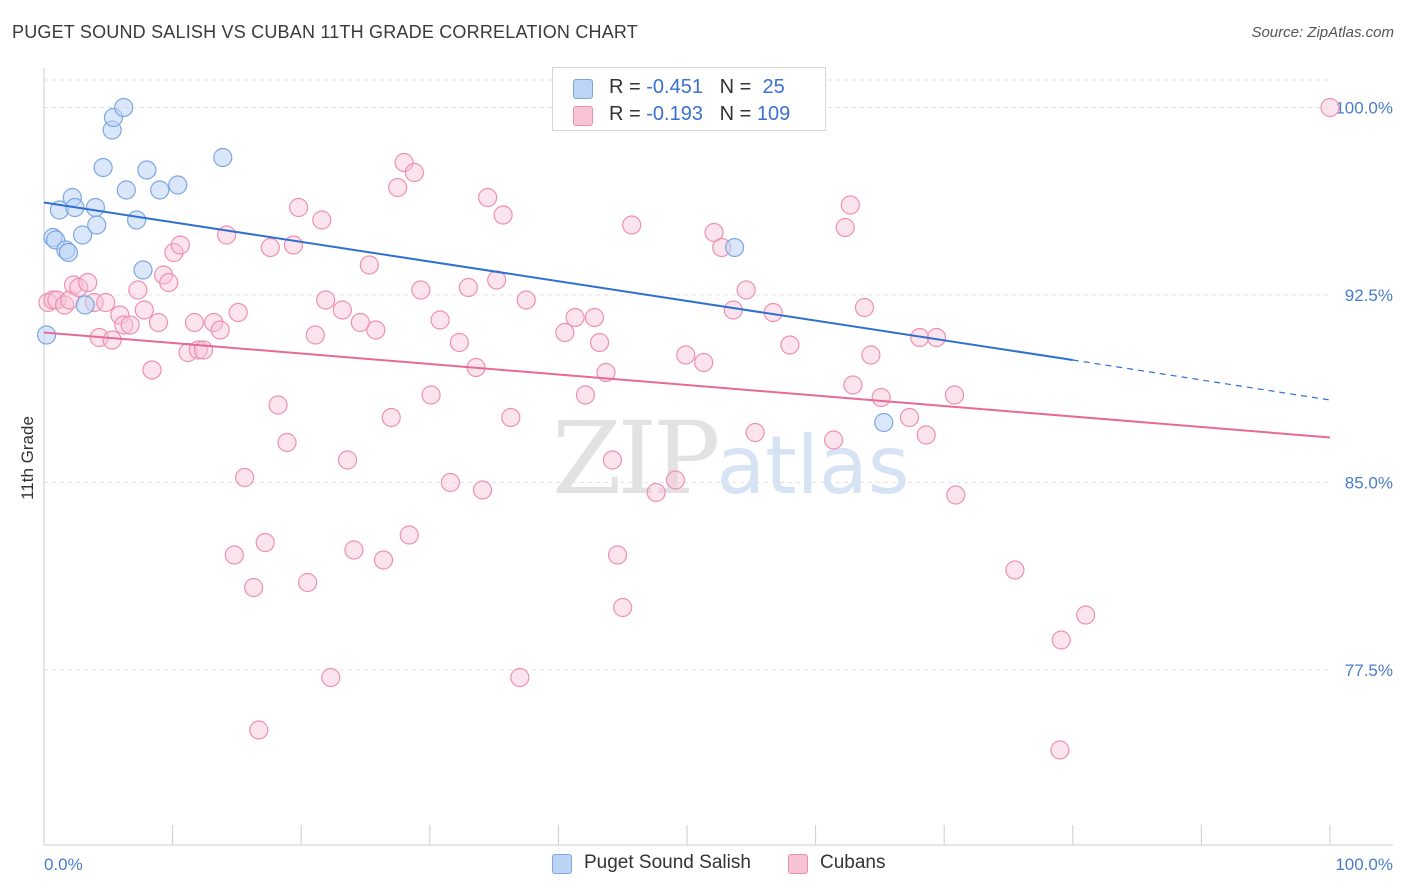 Image resolution: width=1406 pixels, height=892 pixels. I want to click on y-tick-label: 77.5%, so click(1369, 670).